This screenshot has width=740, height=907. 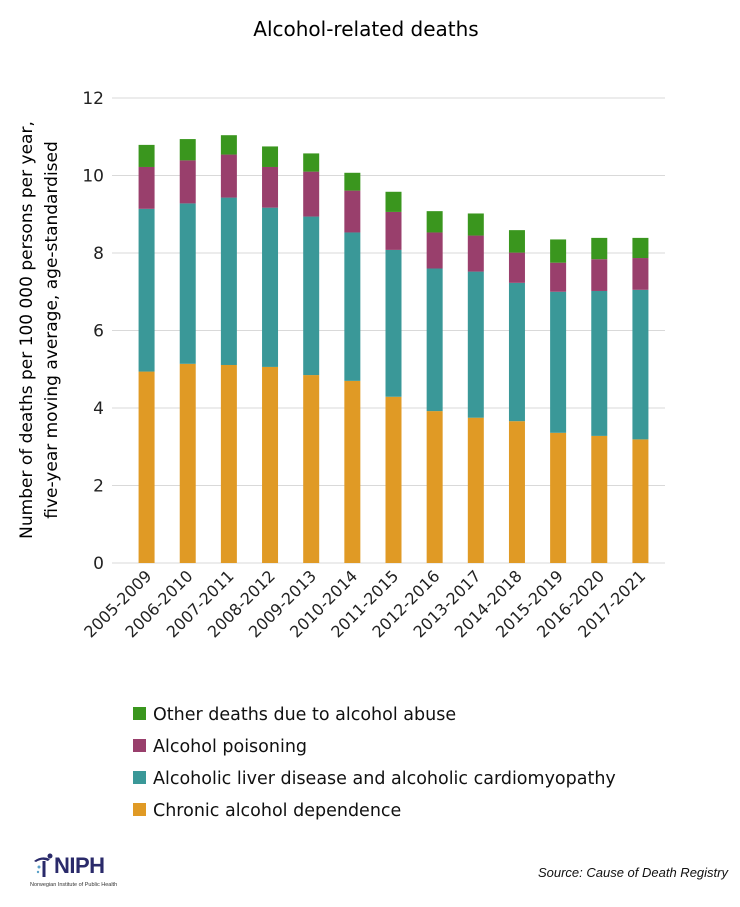 What do you see at coordinates (43, 865) in the screenshot?
I see `niph-logo-icon` at bounding box center [43, 865].